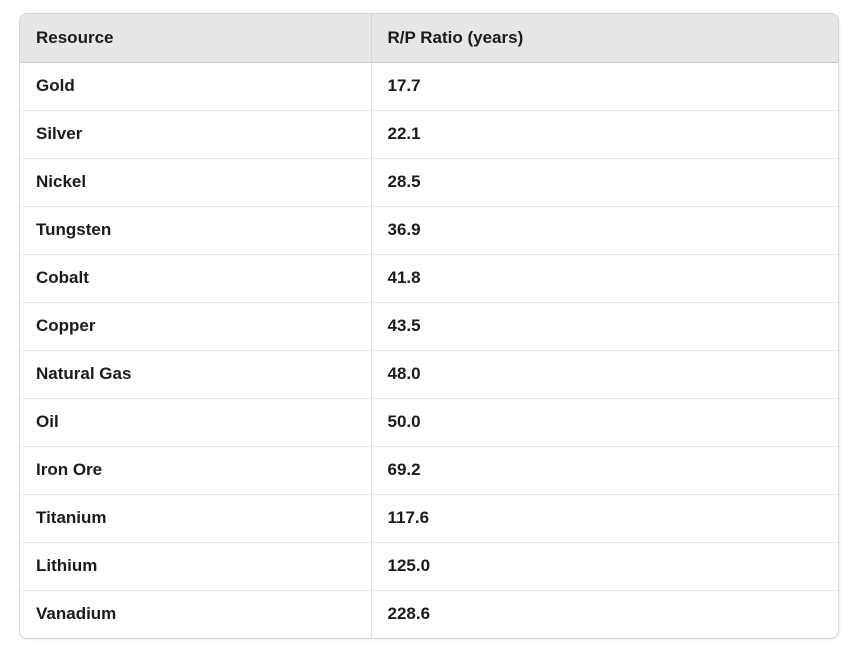 This screenshot has height=661, width=856. What do you see at coordinates (196, 278) in the screenshot?
I see `resource-cell: Cobalt` at bounding box center [196, 278].